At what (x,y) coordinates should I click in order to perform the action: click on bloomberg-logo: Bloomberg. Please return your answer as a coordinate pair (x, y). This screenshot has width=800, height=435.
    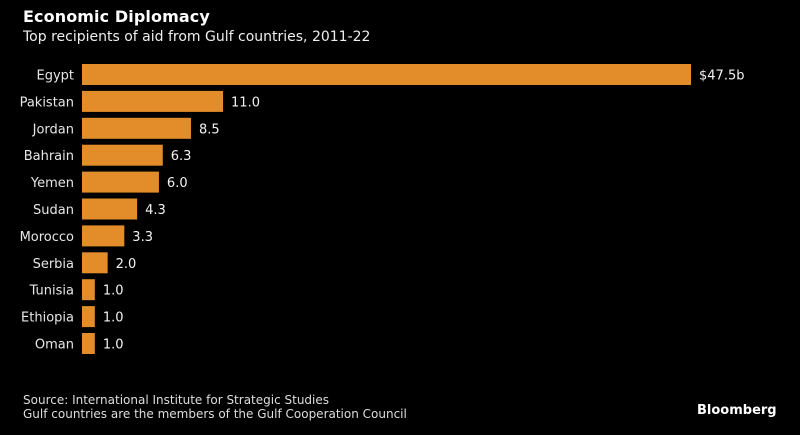
    Looking at the image, I should click on (737, 410).